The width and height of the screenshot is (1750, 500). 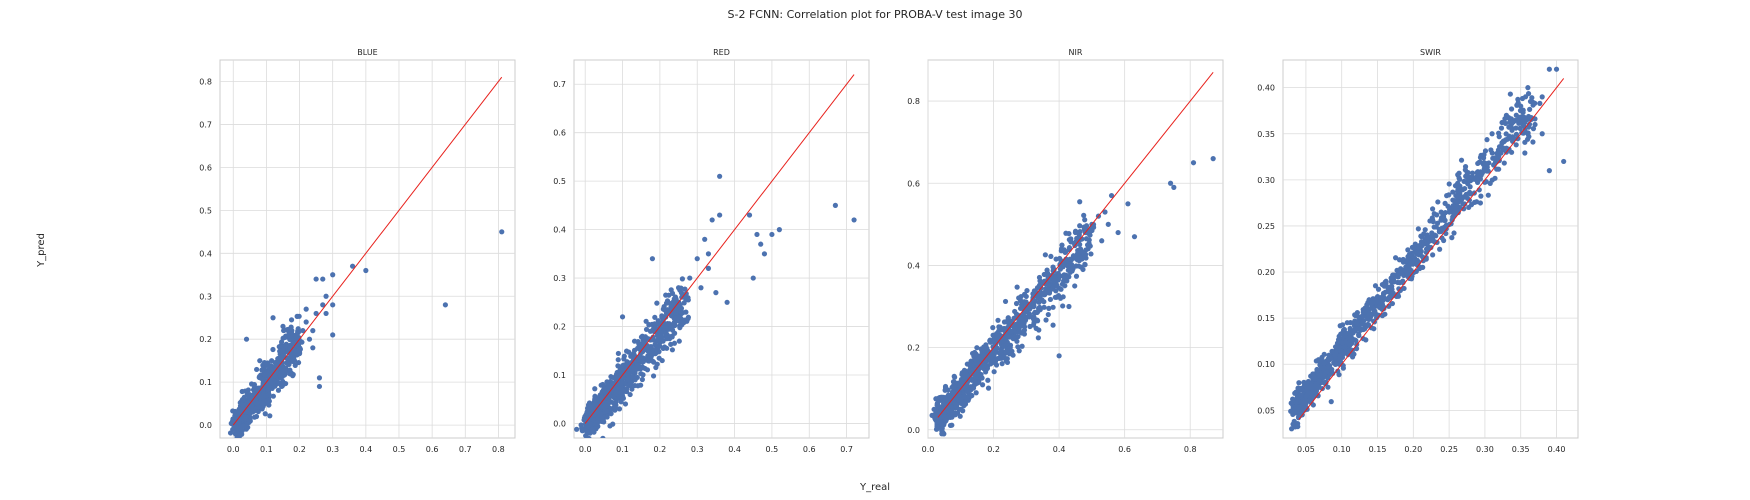 I want to click on y-tick-label: 0.0, so click(x=205, y=425).